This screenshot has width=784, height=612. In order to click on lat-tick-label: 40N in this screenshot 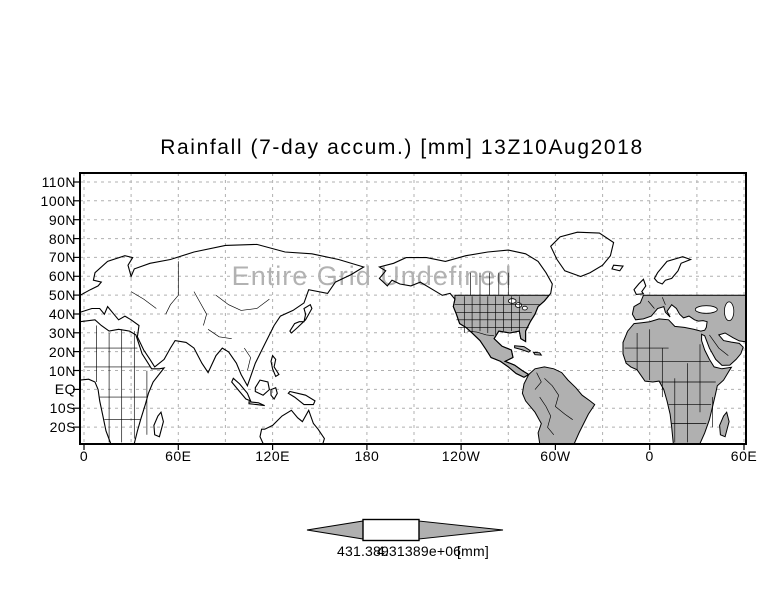, I will do `click(62, 314)`.